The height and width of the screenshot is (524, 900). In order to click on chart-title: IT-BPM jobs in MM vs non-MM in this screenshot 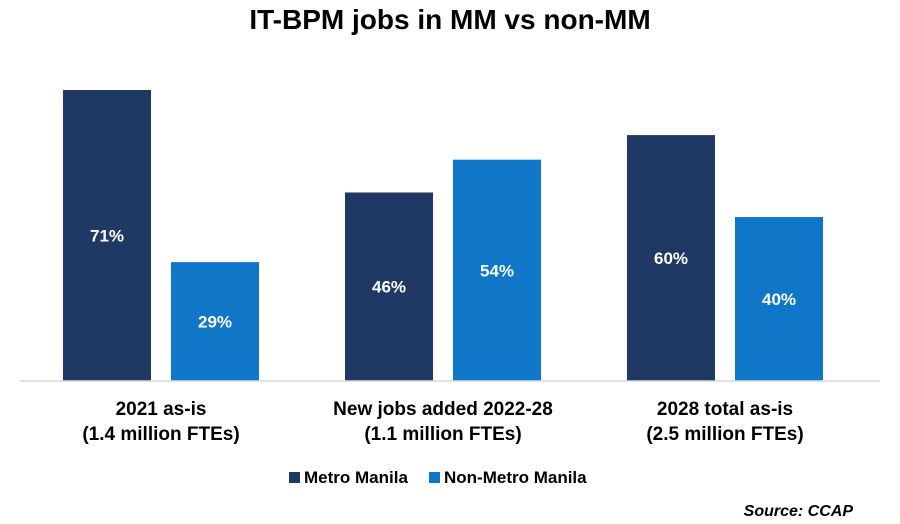, I will do `click(449, 19)`.